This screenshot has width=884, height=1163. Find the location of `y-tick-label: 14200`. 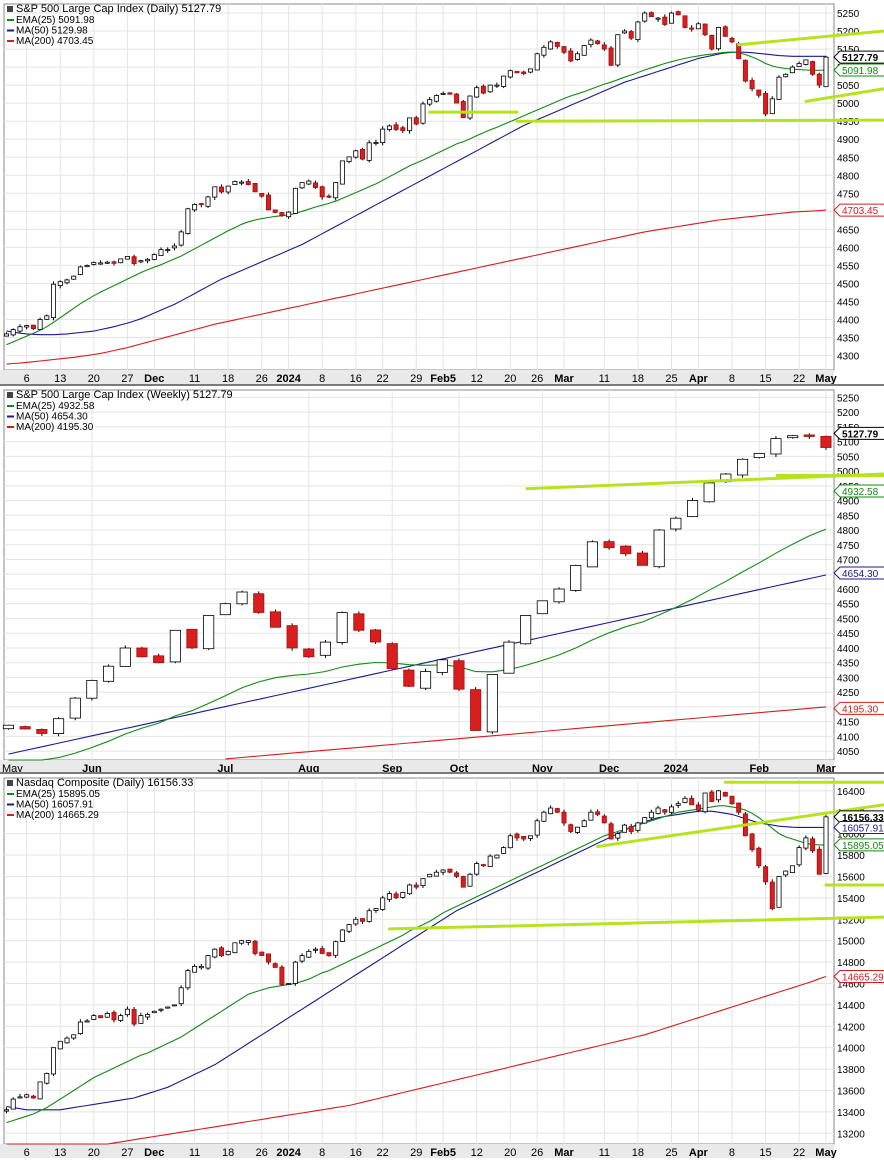

y-tick-label: 14200 is located at coordinates (851, 1027).